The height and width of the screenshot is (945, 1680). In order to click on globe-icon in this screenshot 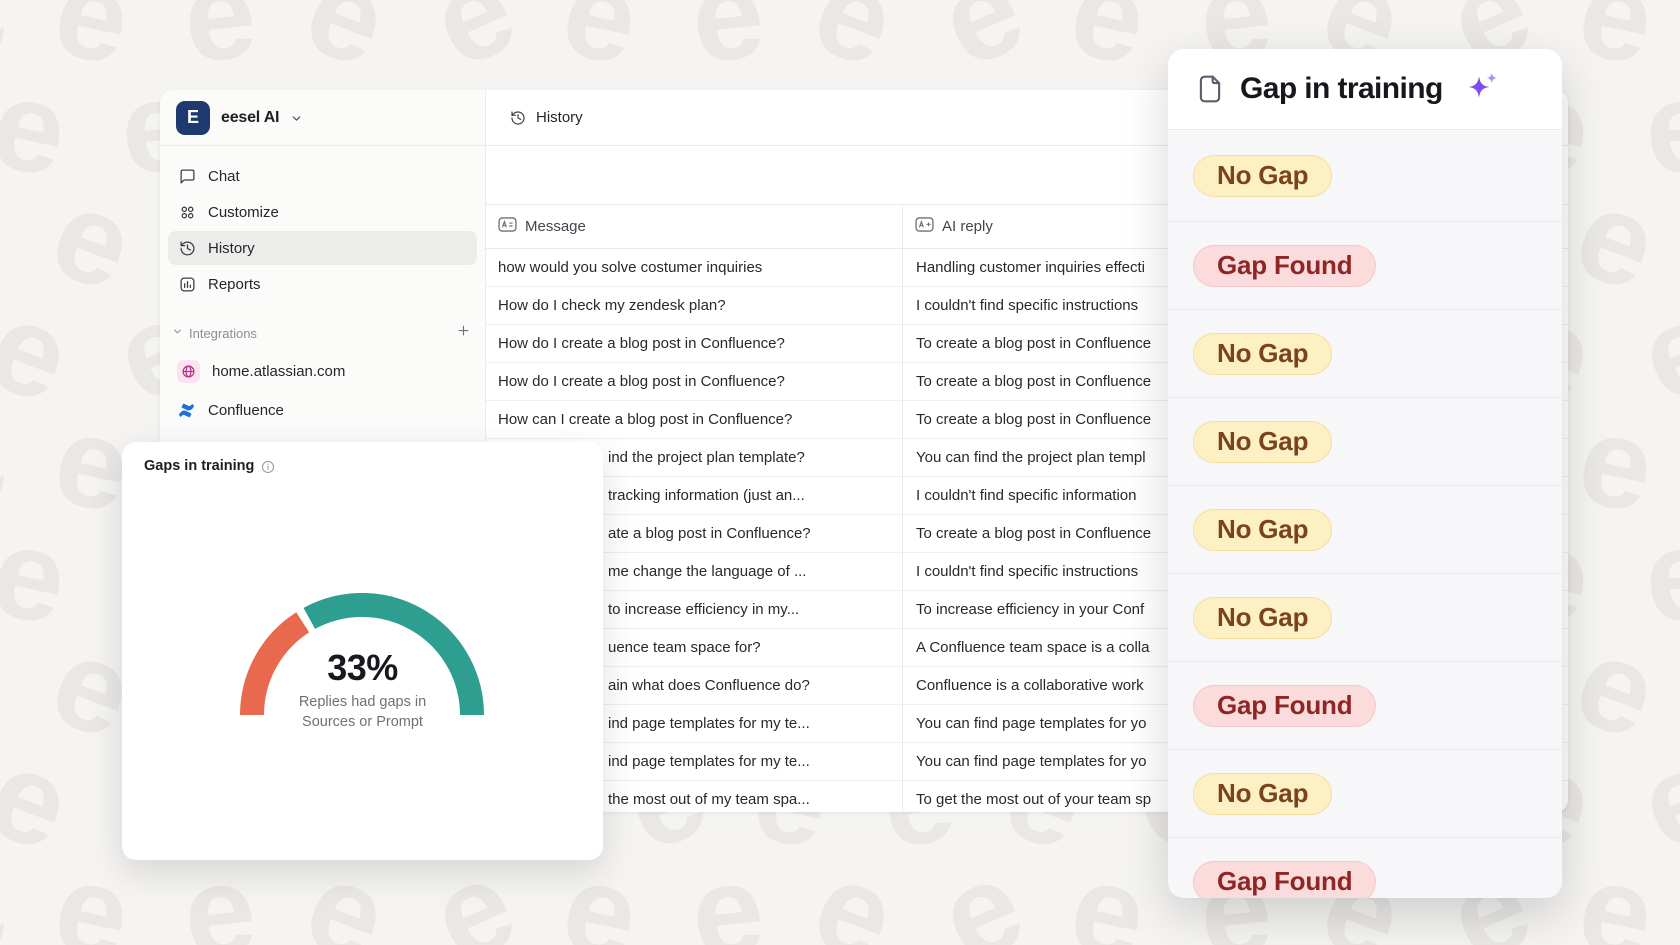, I will do `click(188, 371)`.